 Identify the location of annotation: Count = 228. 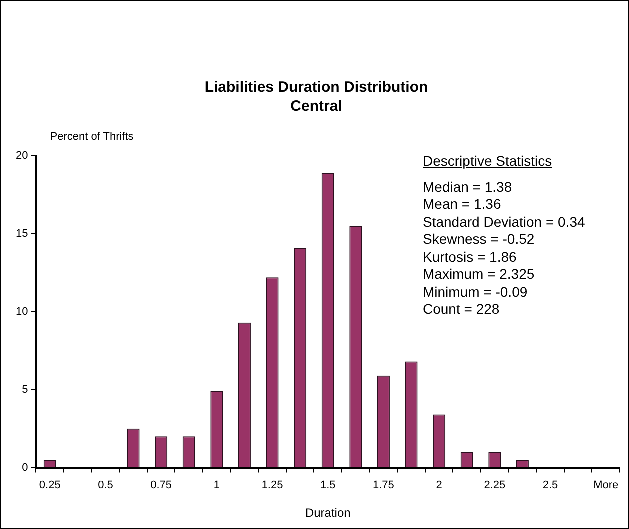
(462, 309).